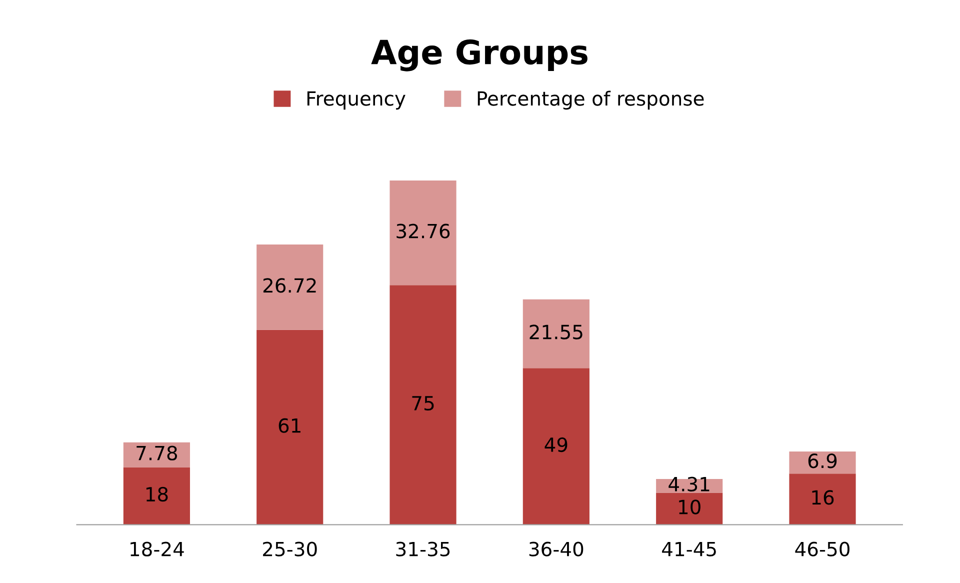 This screenshot has height=583, width=960. I want to click on data-label: 61, so click(289, 425).